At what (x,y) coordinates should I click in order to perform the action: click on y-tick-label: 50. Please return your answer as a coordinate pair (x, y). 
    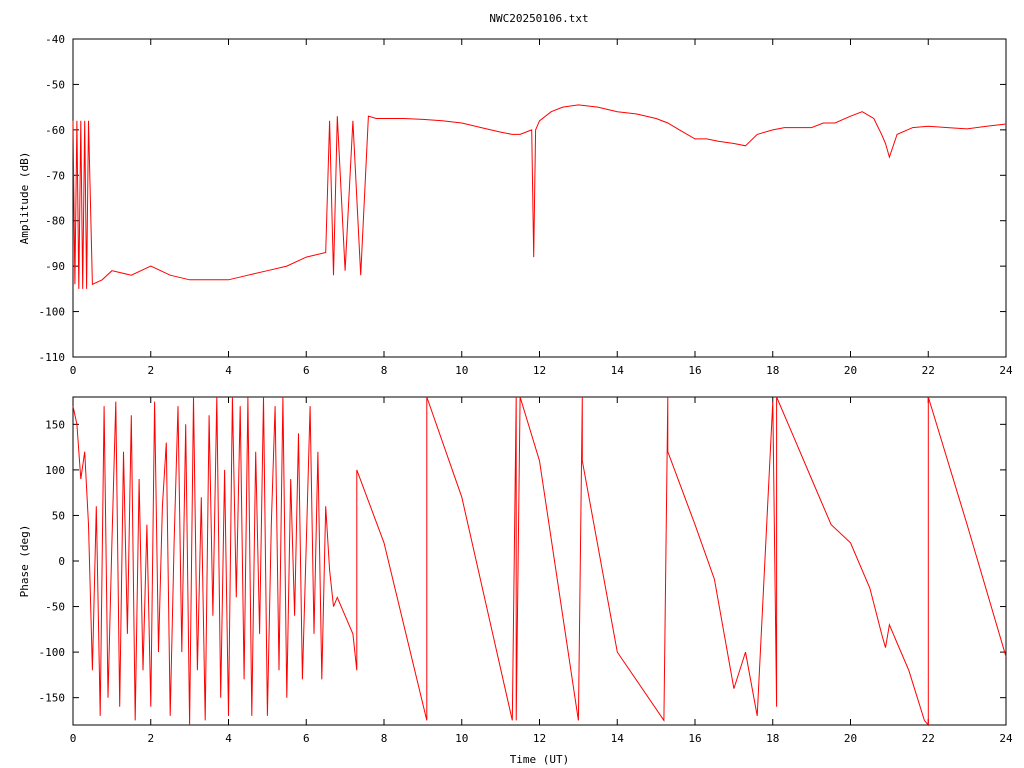
    Looking at the image, I should click on (58, 515).